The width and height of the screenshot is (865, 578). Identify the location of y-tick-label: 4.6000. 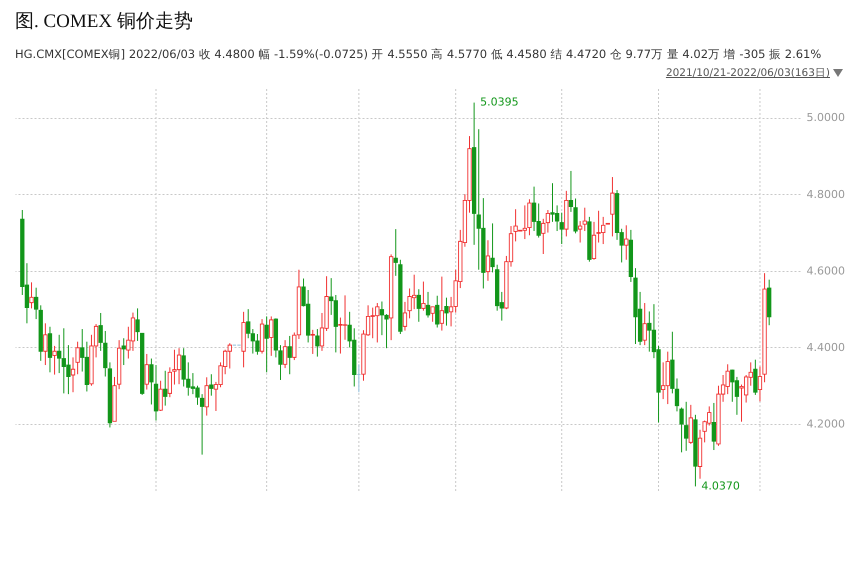
(825, 271).